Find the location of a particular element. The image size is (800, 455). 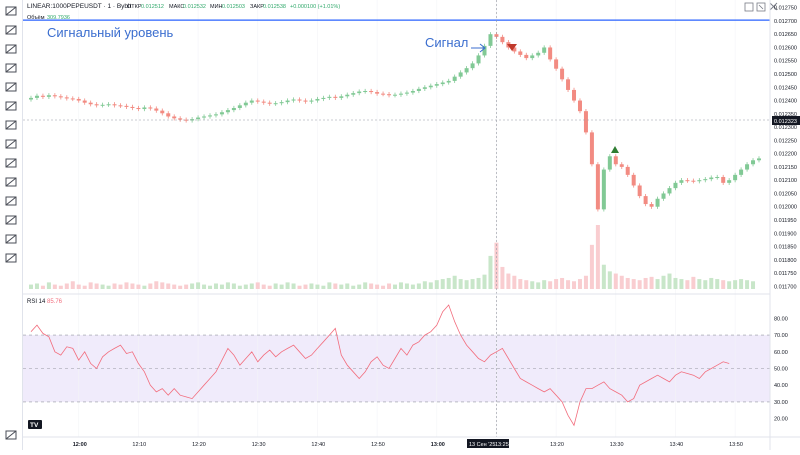

emoji-icon is located at coordinates (11, 144).